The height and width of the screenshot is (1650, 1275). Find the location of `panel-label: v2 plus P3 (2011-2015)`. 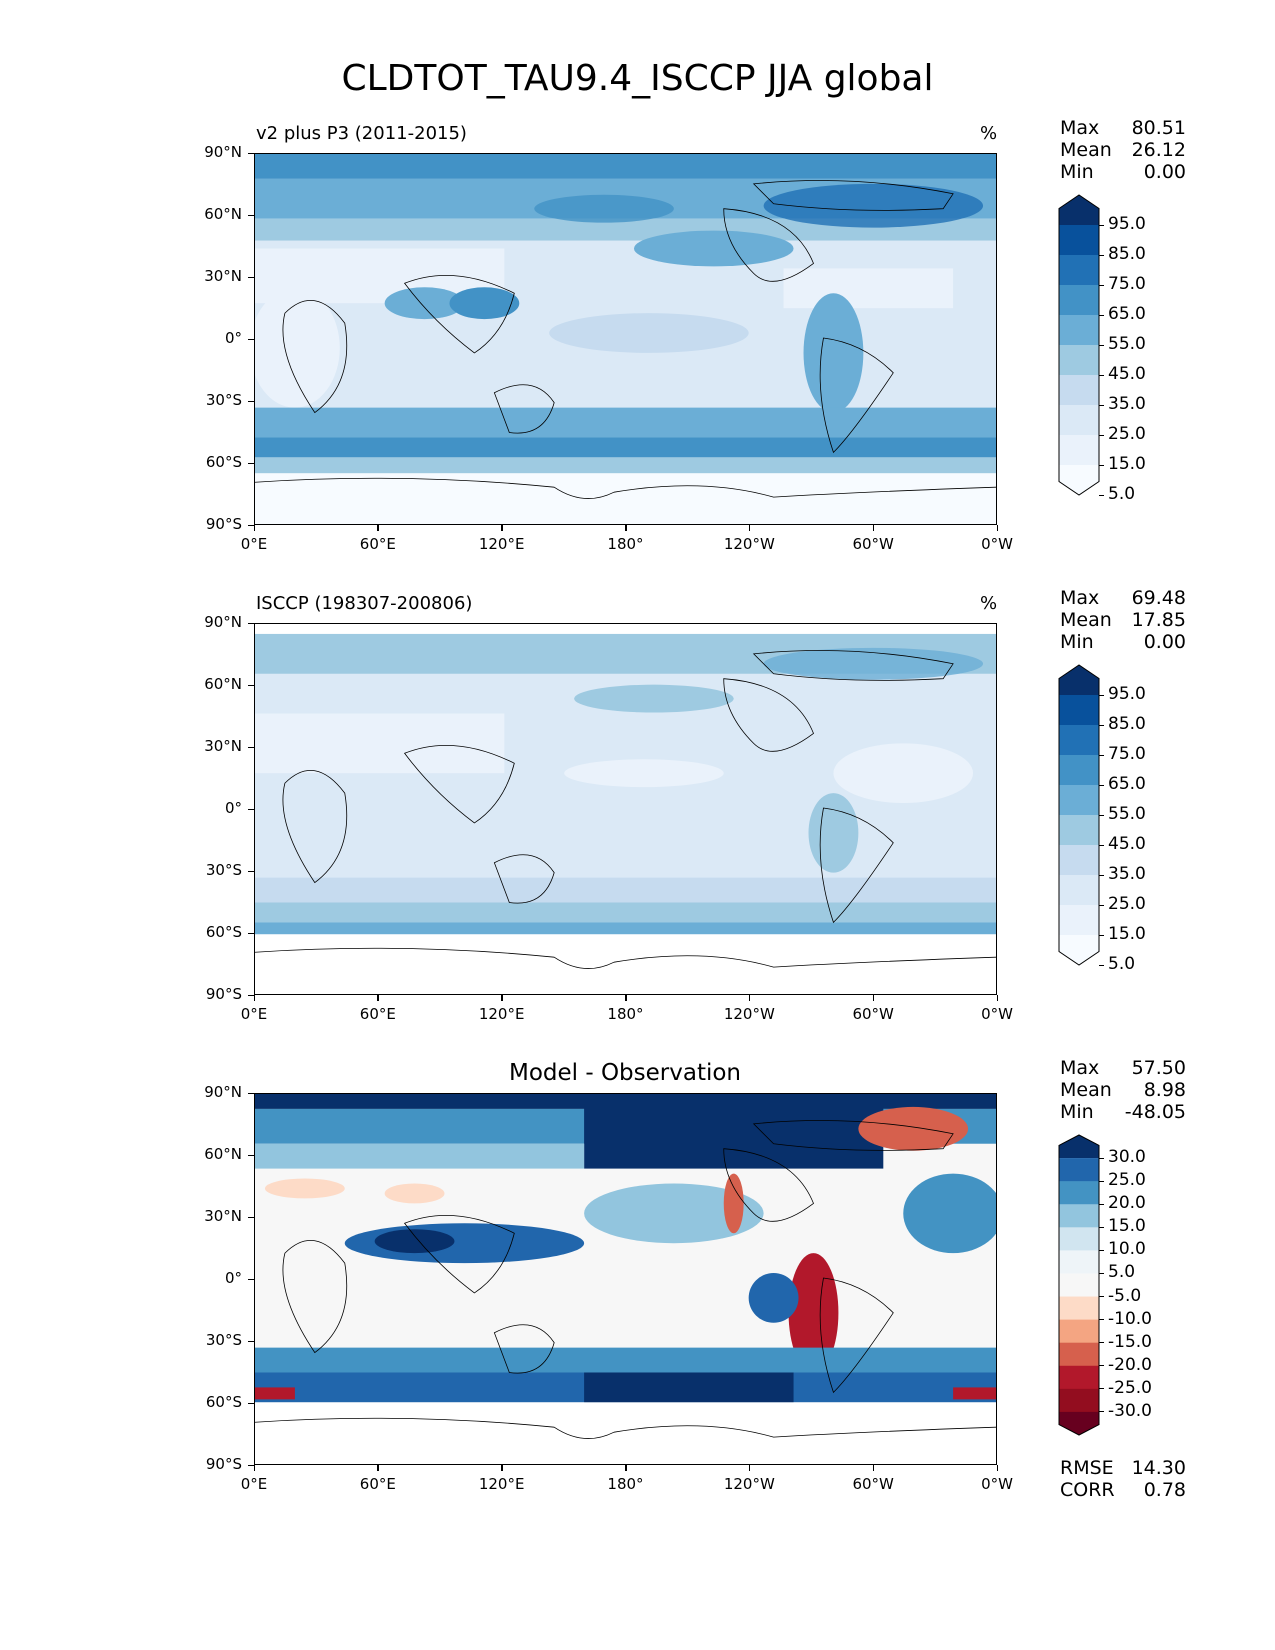

panel-label: v2 plus P3 (2011-2015) is located at coordinates (361, 133).